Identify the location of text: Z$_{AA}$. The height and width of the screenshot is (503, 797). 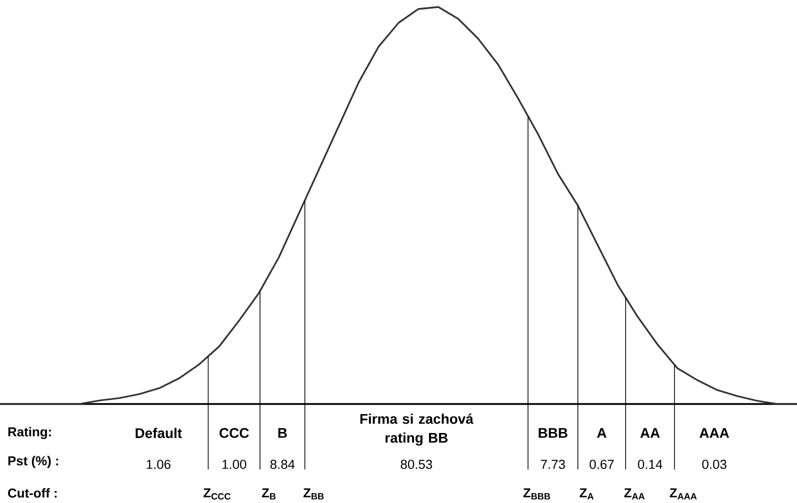
(634, 494).